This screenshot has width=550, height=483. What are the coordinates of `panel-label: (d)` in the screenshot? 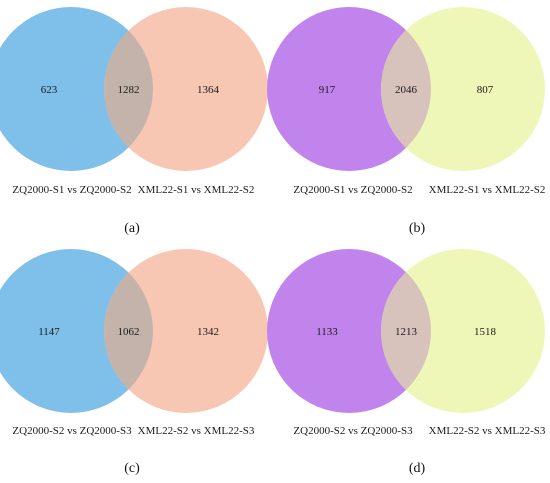 It's located at (417, 468).